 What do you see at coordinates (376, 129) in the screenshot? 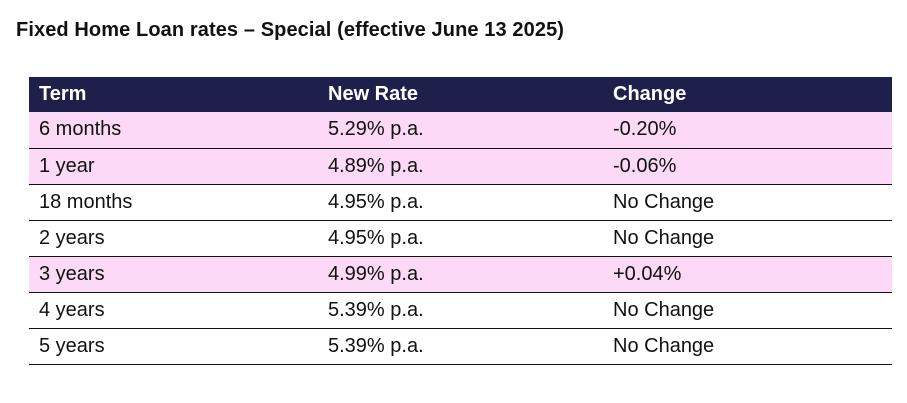
I see `cell-rate: 5.29% p.a.` at bounding box center [376, 129].